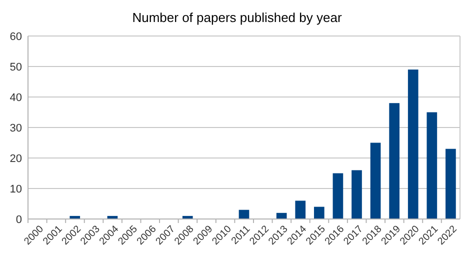  What do you see at coordinates (19, 220) in the screenshot?
I see `y-tick-label: 0` at bounding box center [19, 220].